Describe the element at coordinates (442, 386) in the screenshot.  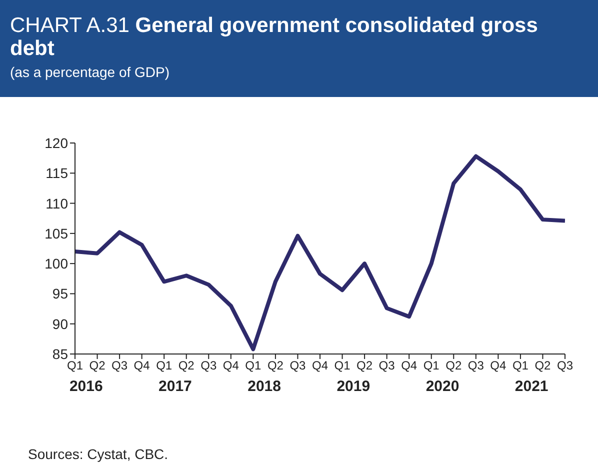
I see `text: 2020` at that location.